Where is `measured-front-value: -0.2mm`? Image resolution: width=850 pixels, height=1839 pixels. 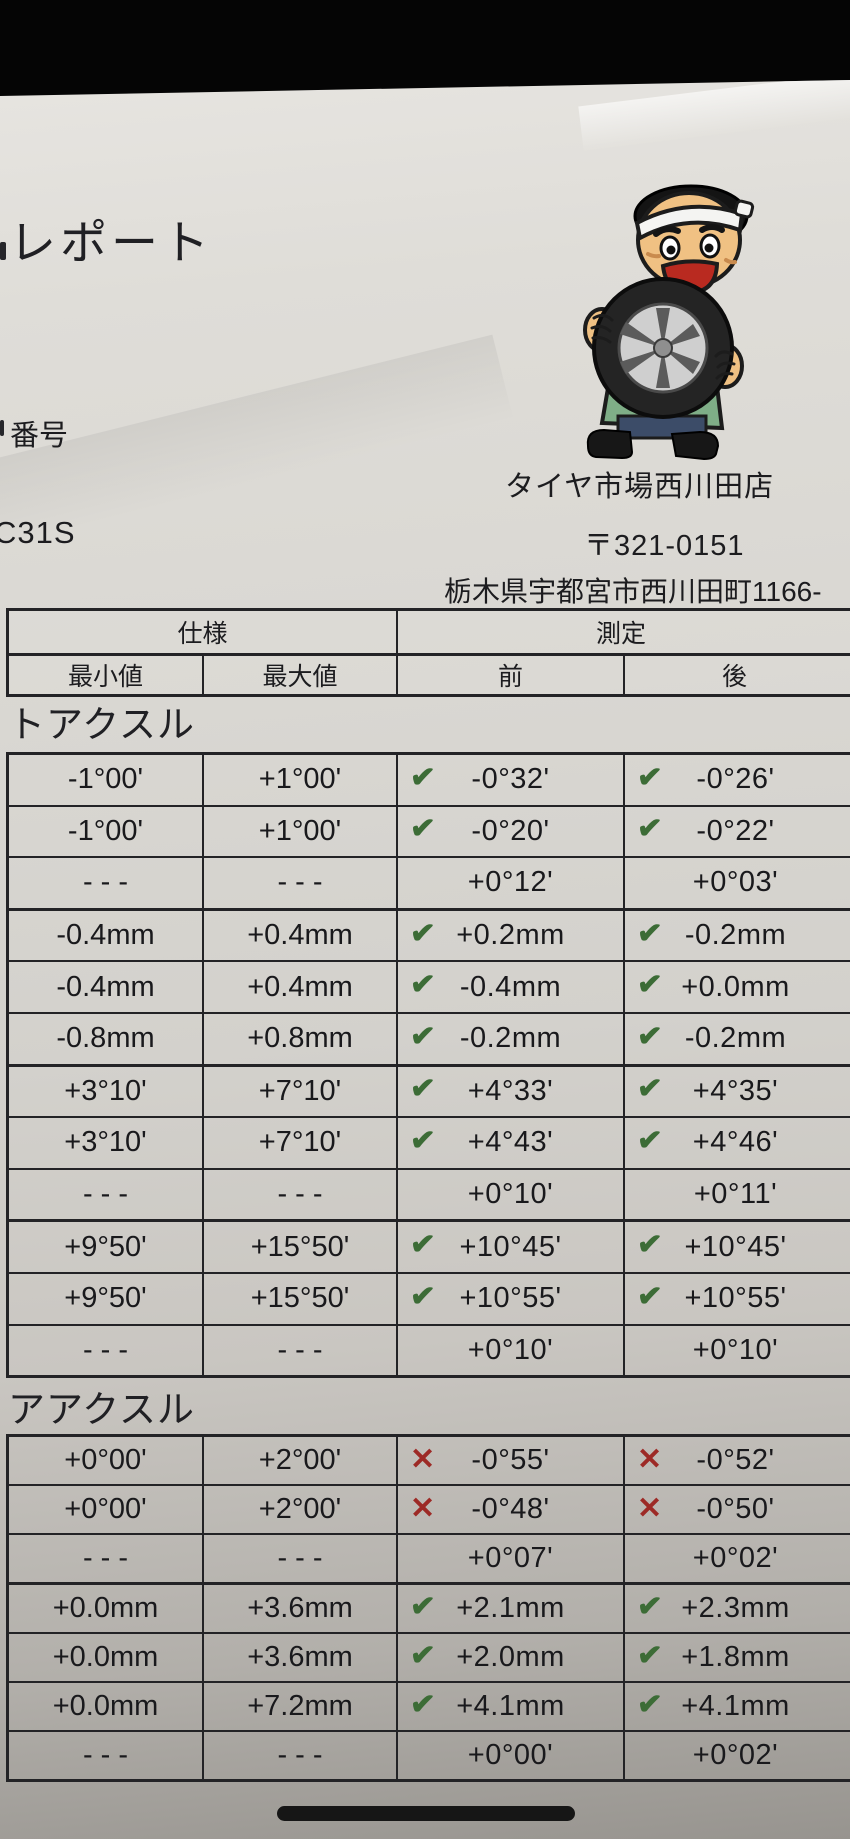
measured-front-value: -0.2mm is located at coordinates (510, 1038).